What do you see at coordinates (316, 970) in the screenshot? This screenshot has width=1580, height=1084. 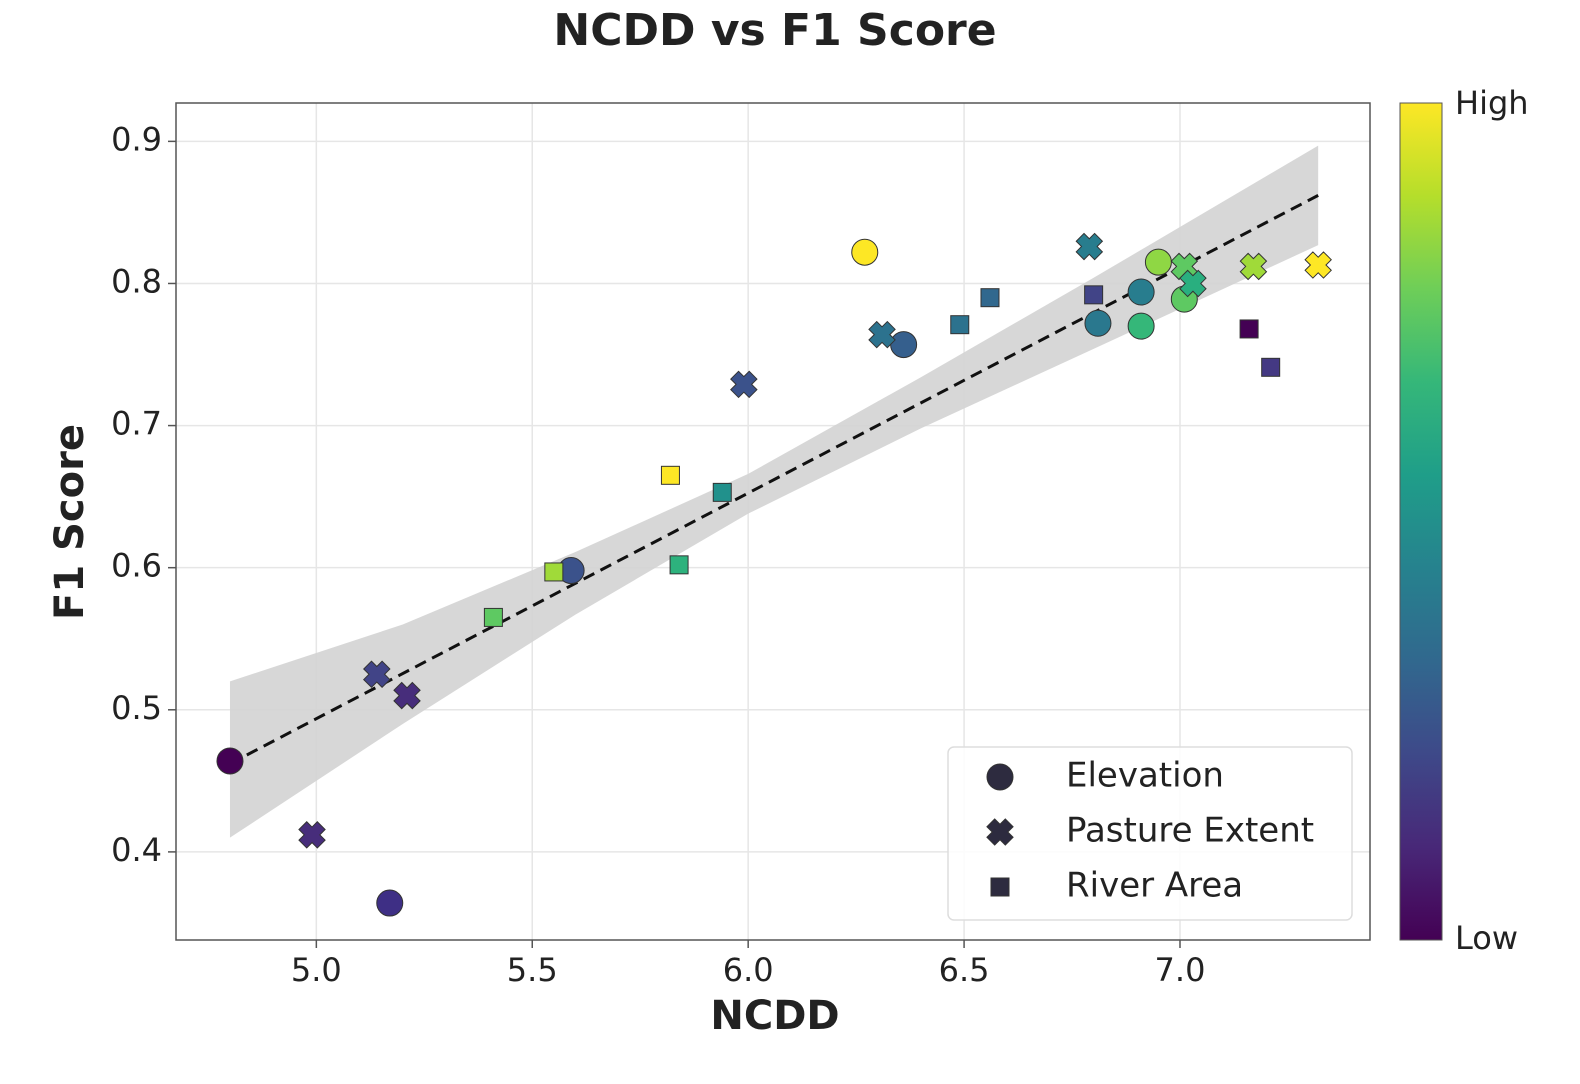 I see `x-tick-label: 5.0` at bounding box center [316, 970].